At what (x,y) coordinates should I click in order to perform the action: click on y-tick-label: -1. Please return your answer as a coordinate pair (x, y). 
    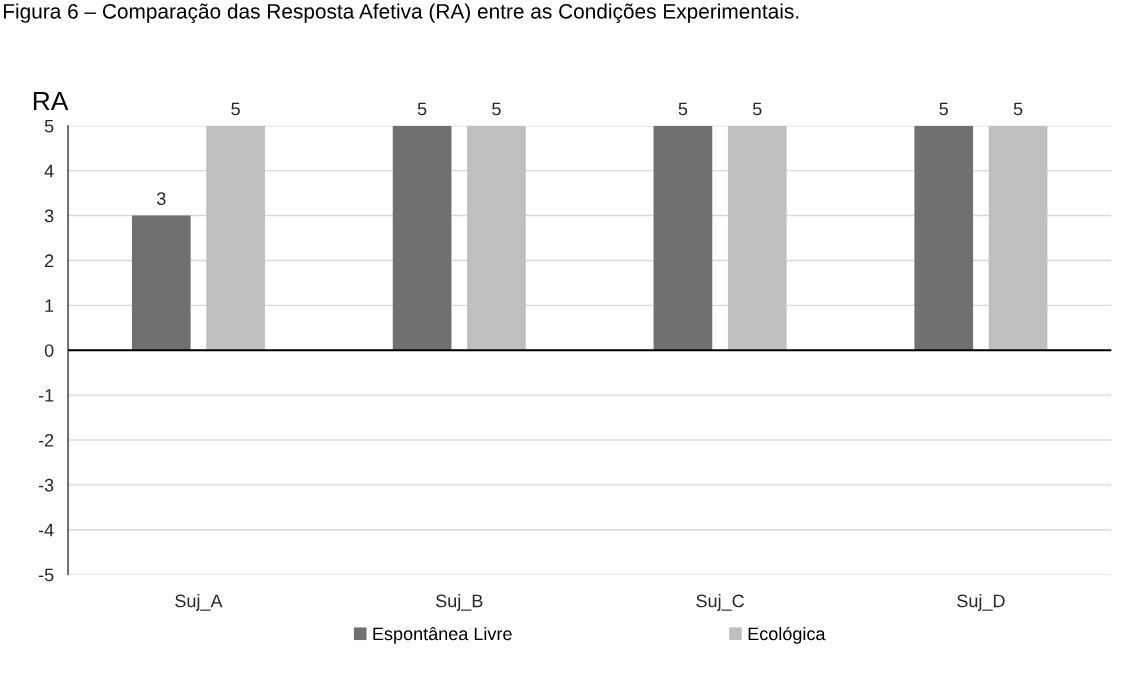
    Looking at the image, I should click on (46, 395).